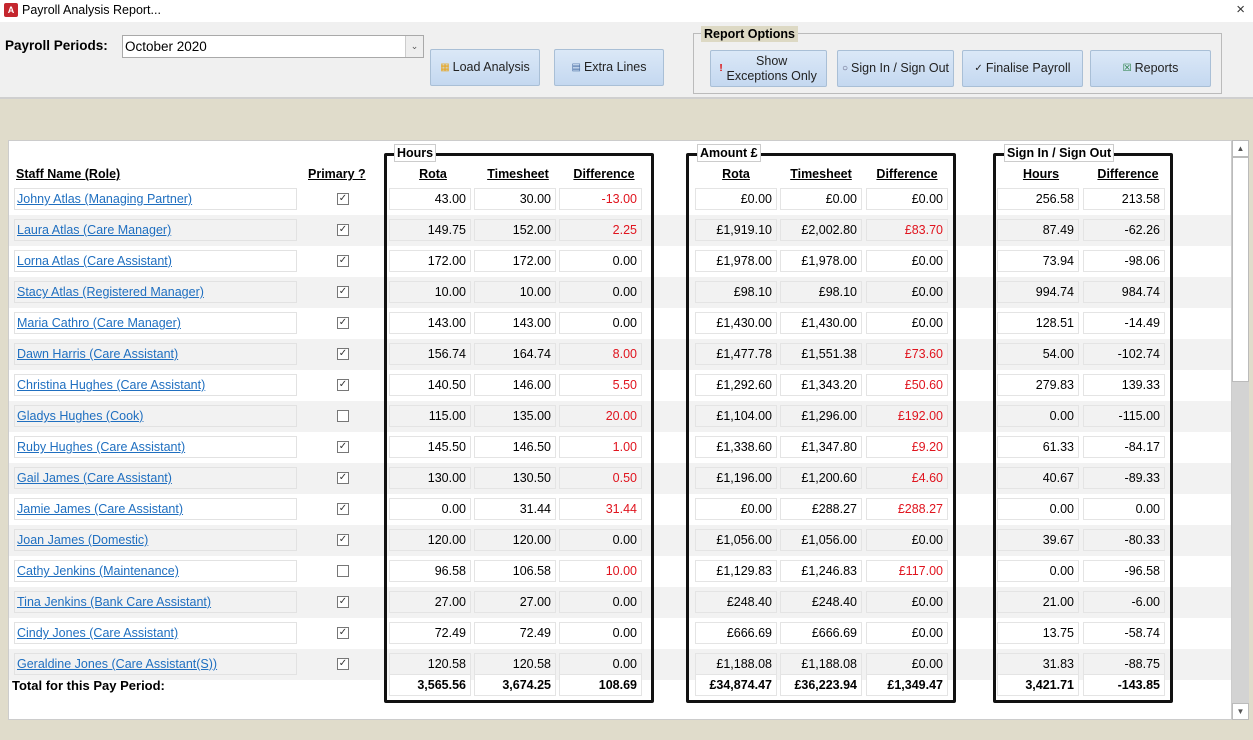 The height and width of the screenshot is (740, 1253). Describe the element at coordinates (414, 46) in the screenshot. I see `chevron-down-icon: ⌄` at that location.